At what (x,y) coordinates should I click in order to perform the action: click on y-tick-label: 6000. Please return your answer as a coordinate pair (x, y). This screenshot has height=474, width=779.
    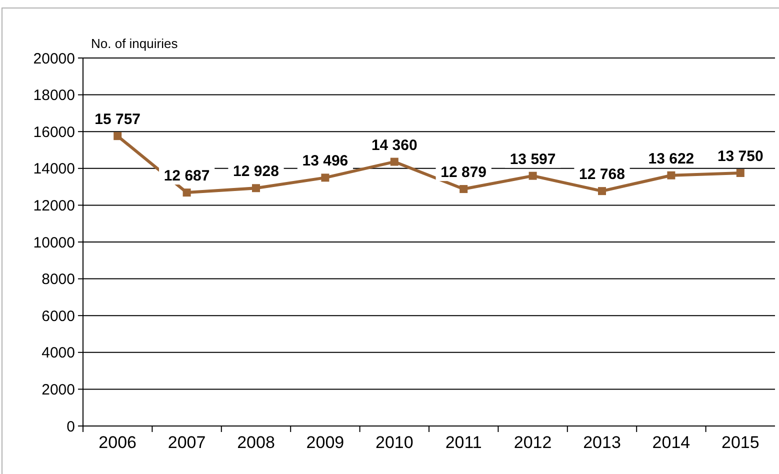
    Looking at the image, I should click on (58, 316).